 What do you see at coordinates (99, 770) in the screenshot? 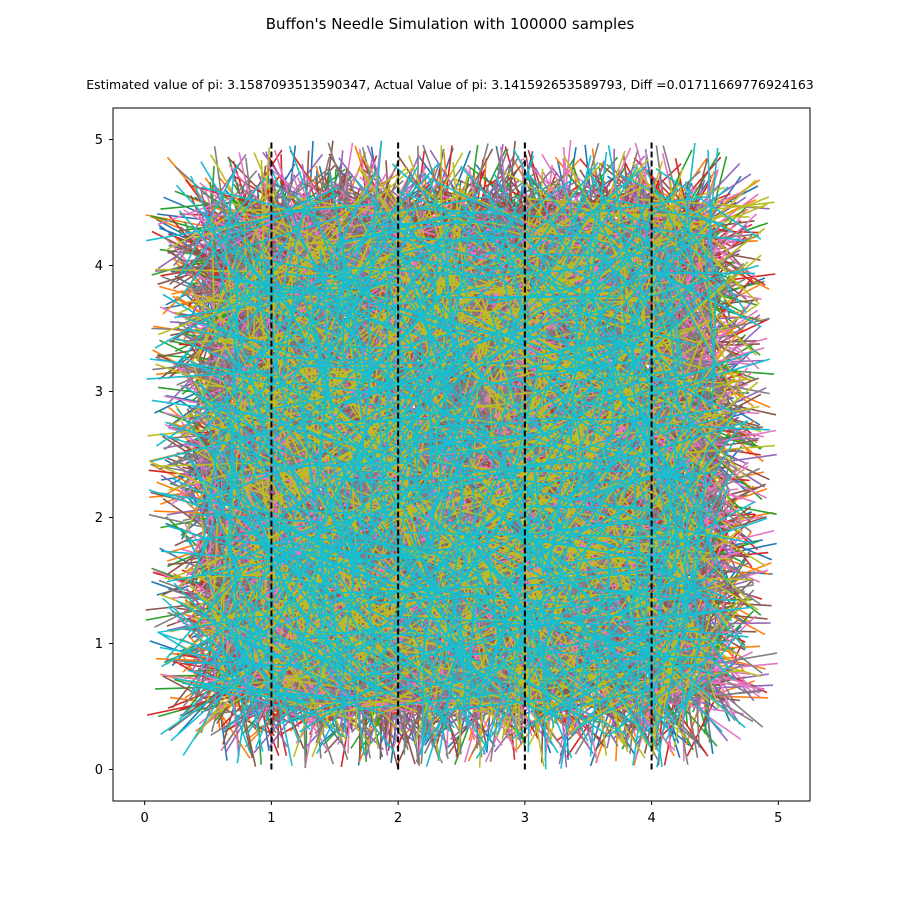
I see `y-tick-label-0: 0` at bounding box center [99, 770].